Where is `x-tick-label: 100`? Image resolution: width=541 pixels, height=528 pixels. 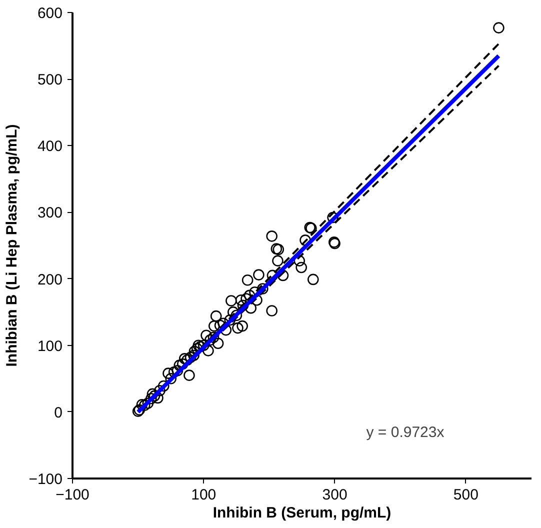 x-tick-label: 100 is located at coordinates (203, 495).